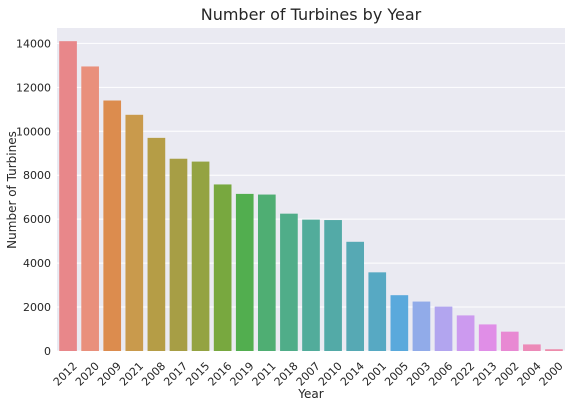  I want to click on bar-2013, so click(487, 337).